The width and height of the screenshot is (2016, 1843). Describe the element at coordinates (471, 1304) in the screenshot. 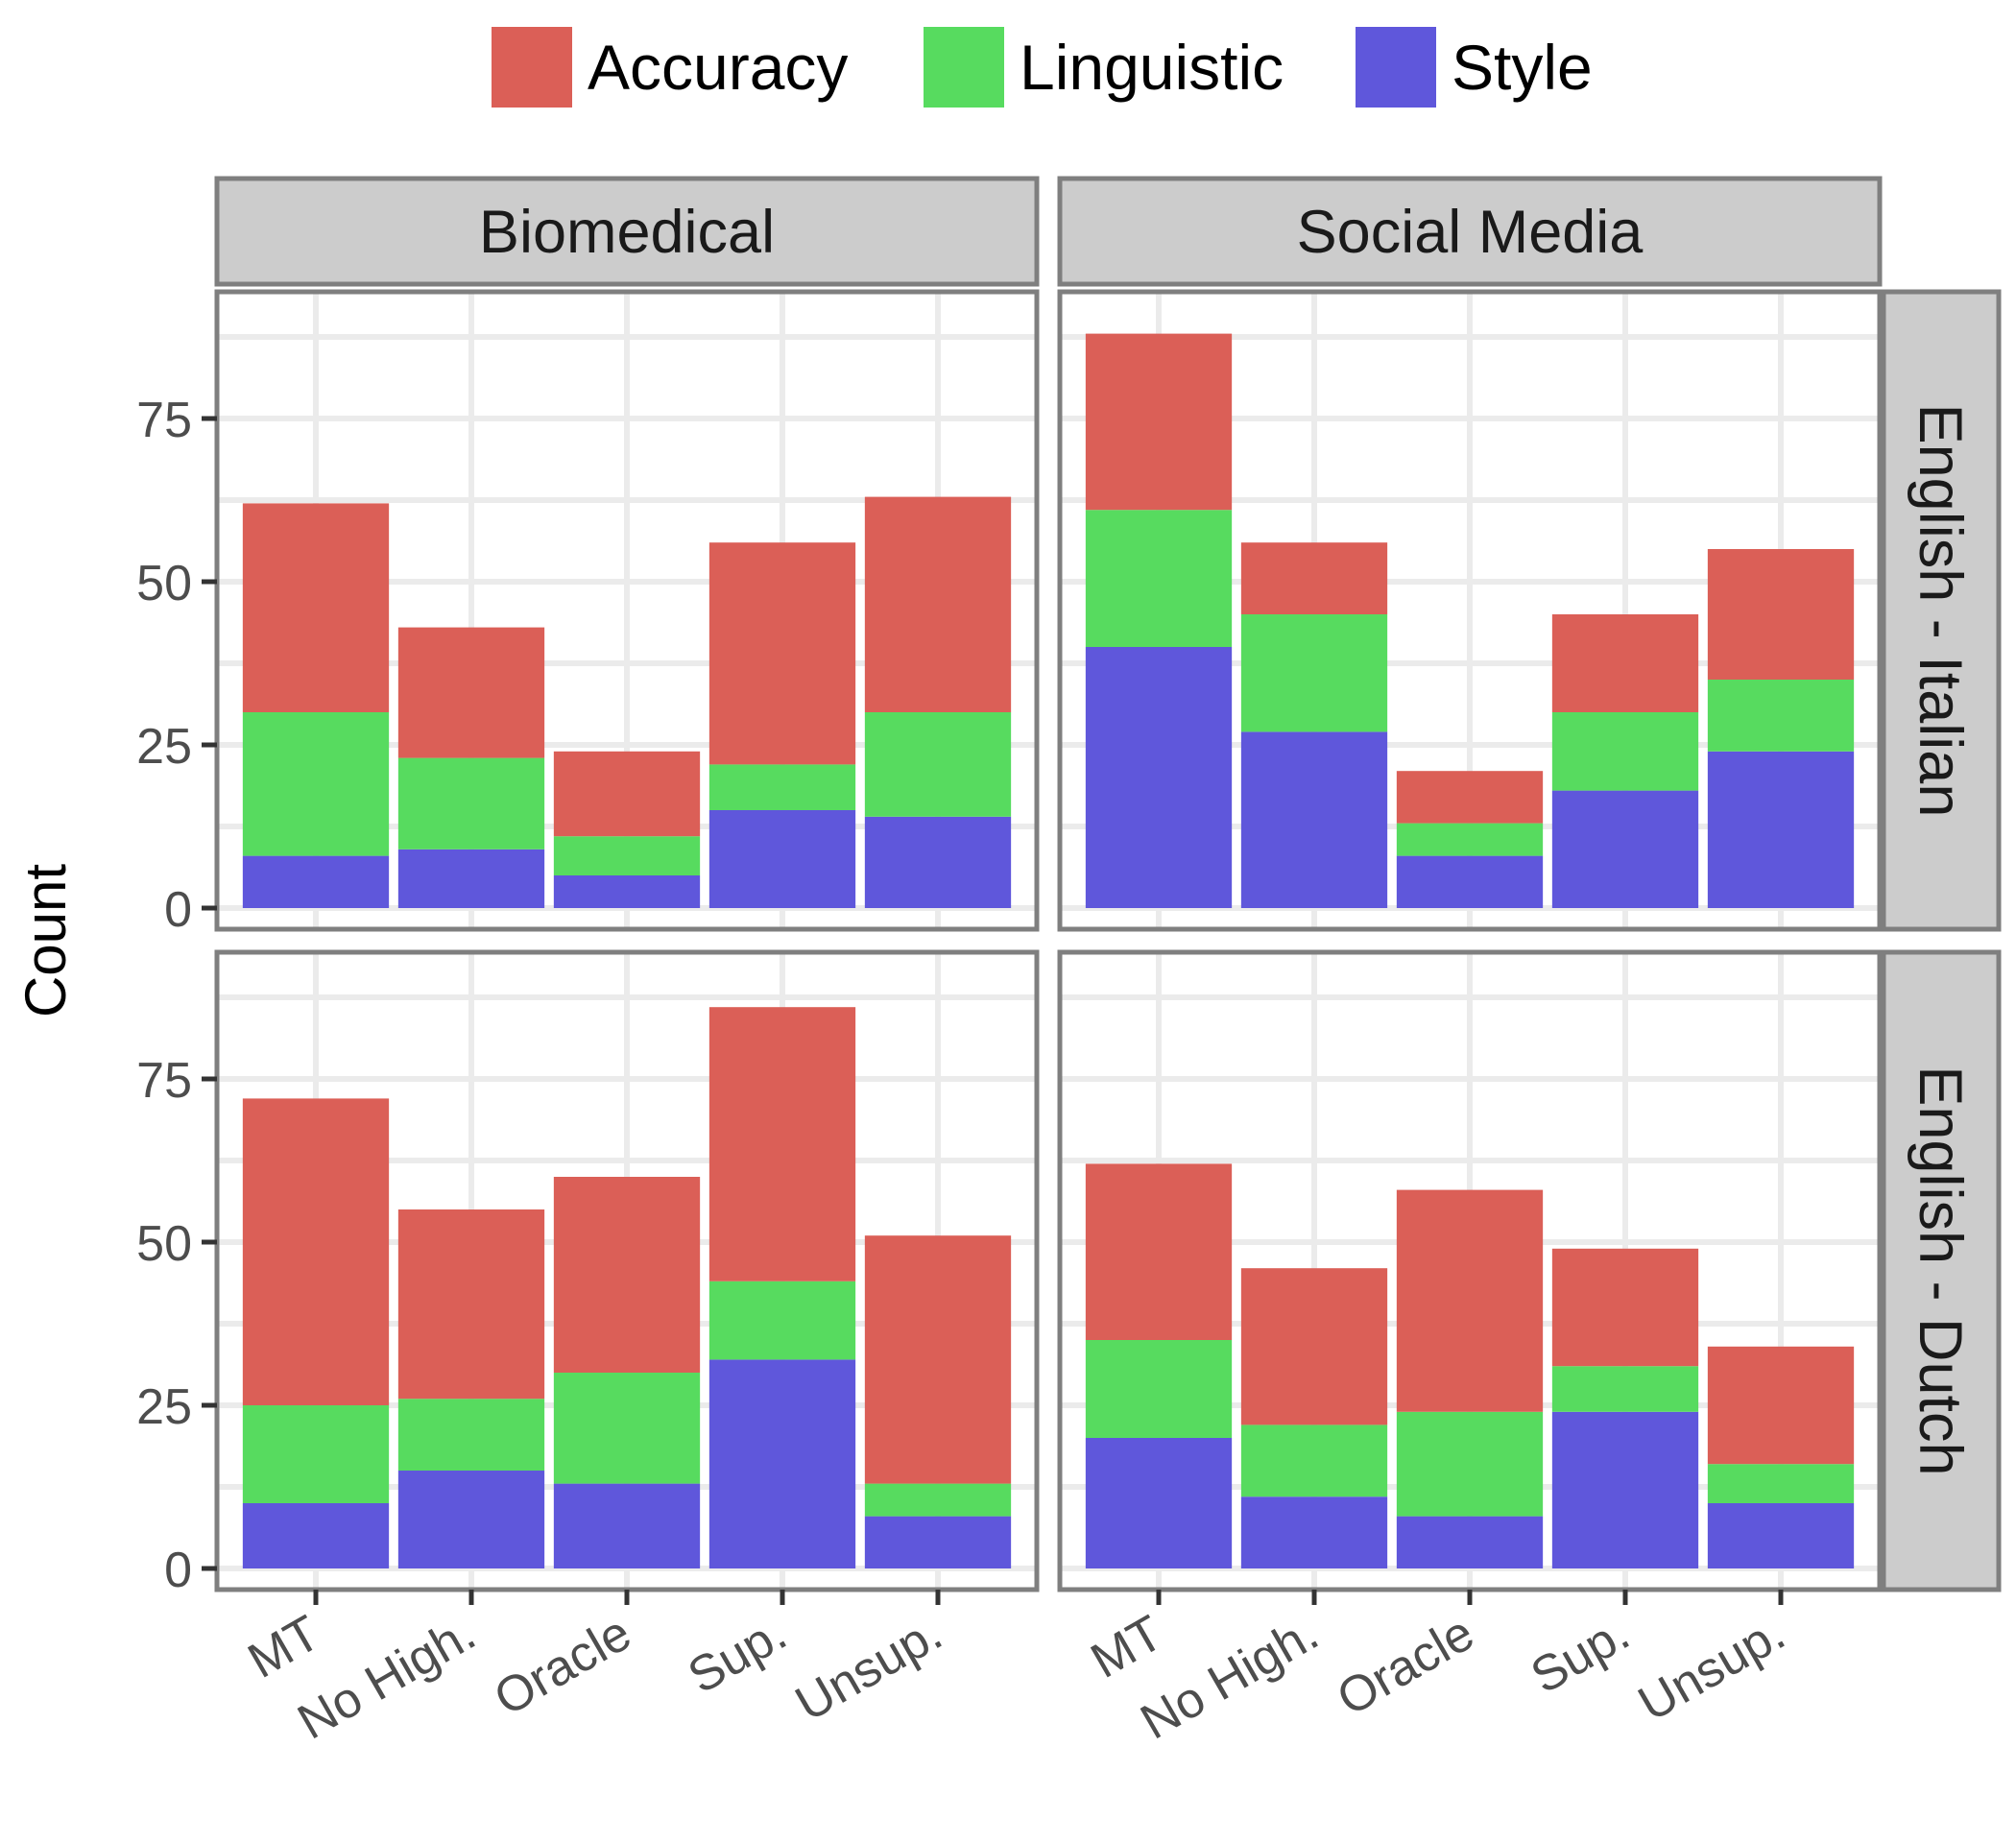

I see `bar-biomedical-english-dutch-no-high-accuracy` at that location.